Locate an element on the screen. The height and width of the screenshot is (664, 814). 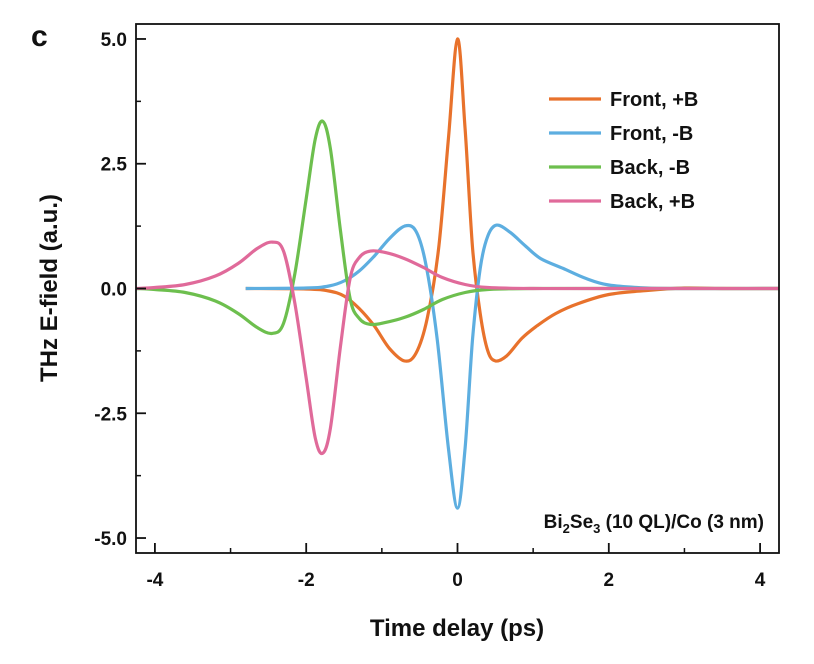
y-tick-label: 0.0 is located at coordinates (114, 290).